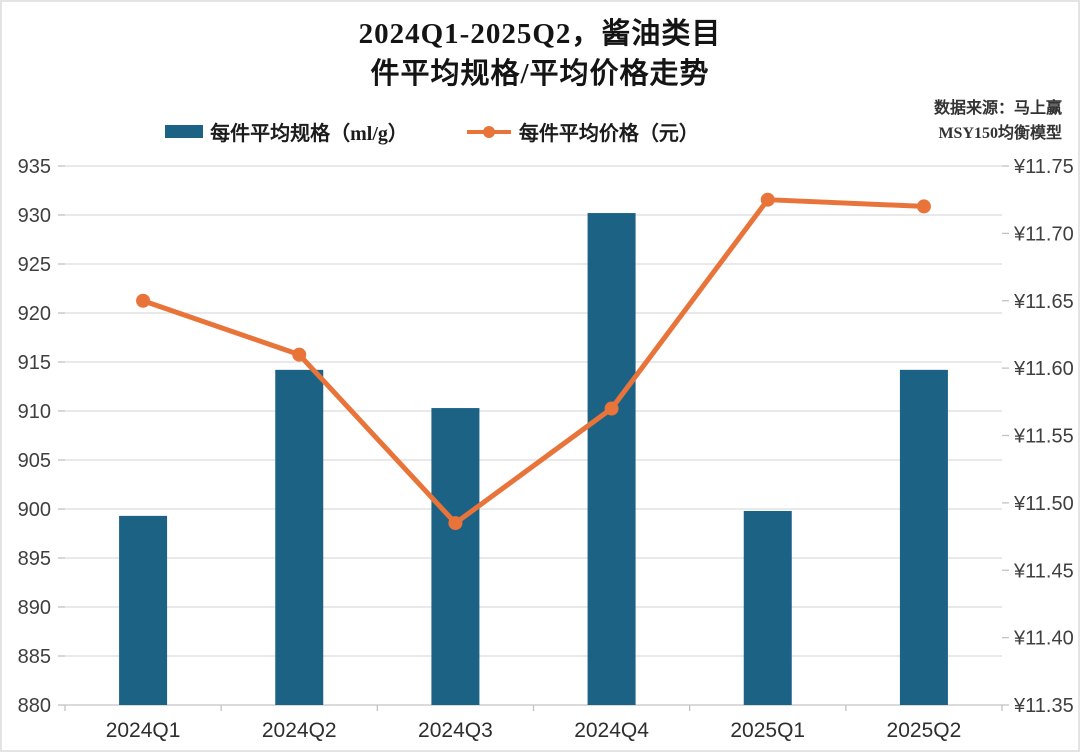  I want to click on bar-2025Q1, so click(767, 607).